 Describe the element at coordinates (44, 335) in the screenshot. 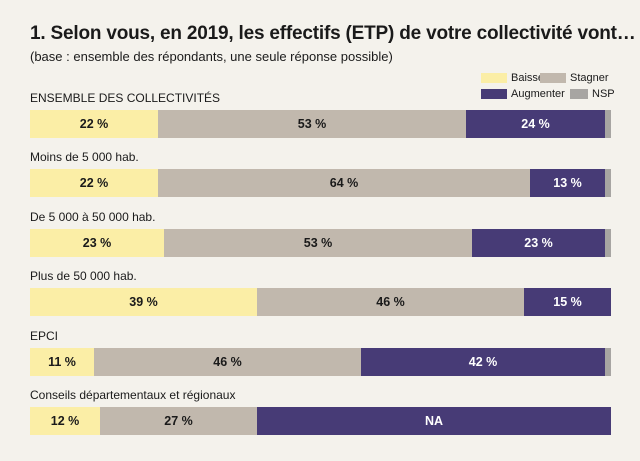

I see `row-label: EPCI` at that location.